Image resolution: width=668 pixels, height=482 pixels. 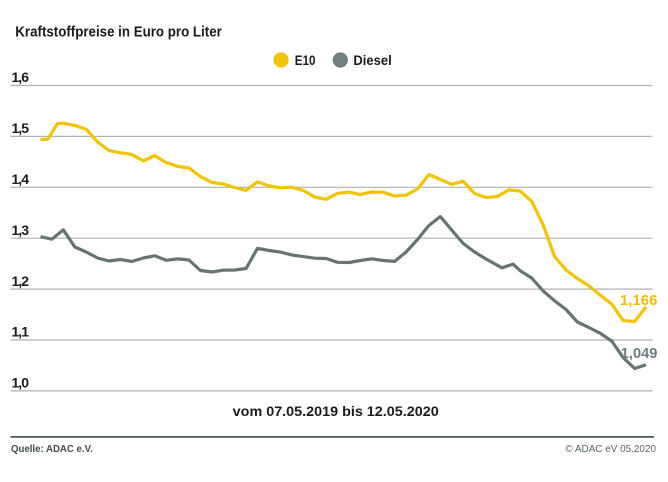 I want to click on svg-text: Diesel, so click(x=372, y=60).